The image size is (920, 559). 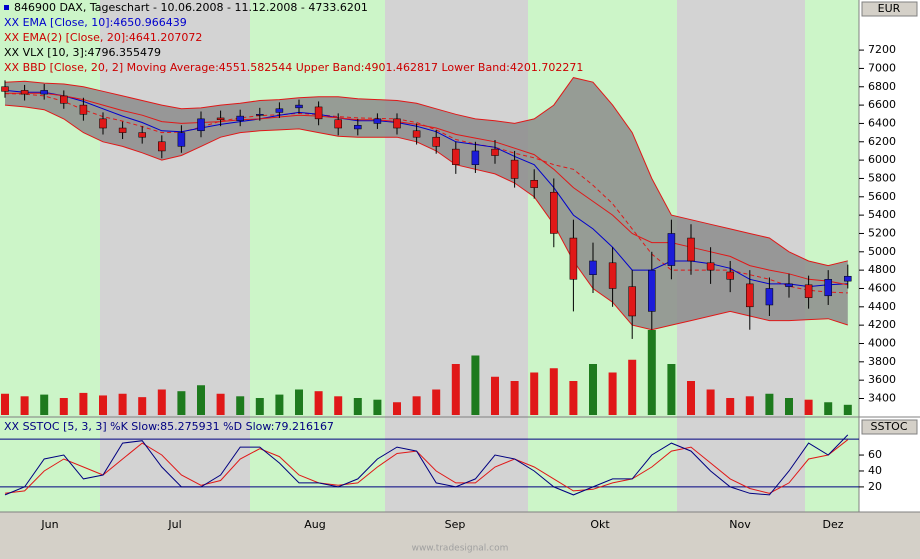 I want to click on stoch-axis-title: SSTOC, so click(x=888, y=426).